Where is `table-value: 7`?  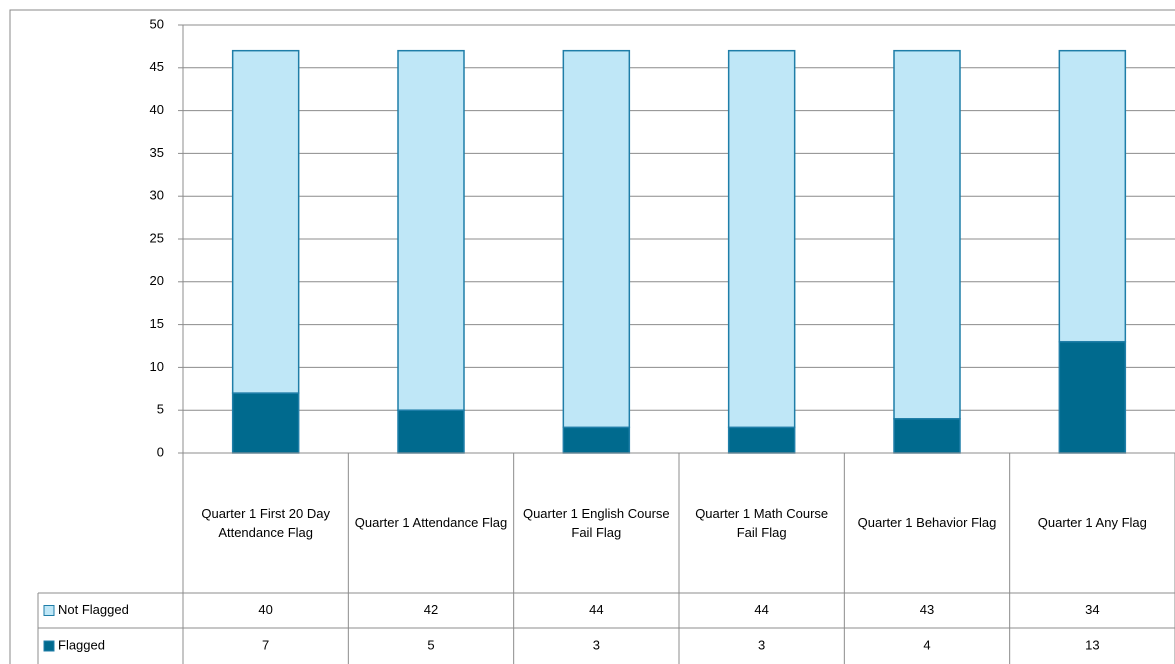 table-value: 7 is located at coordinates (265, 644).